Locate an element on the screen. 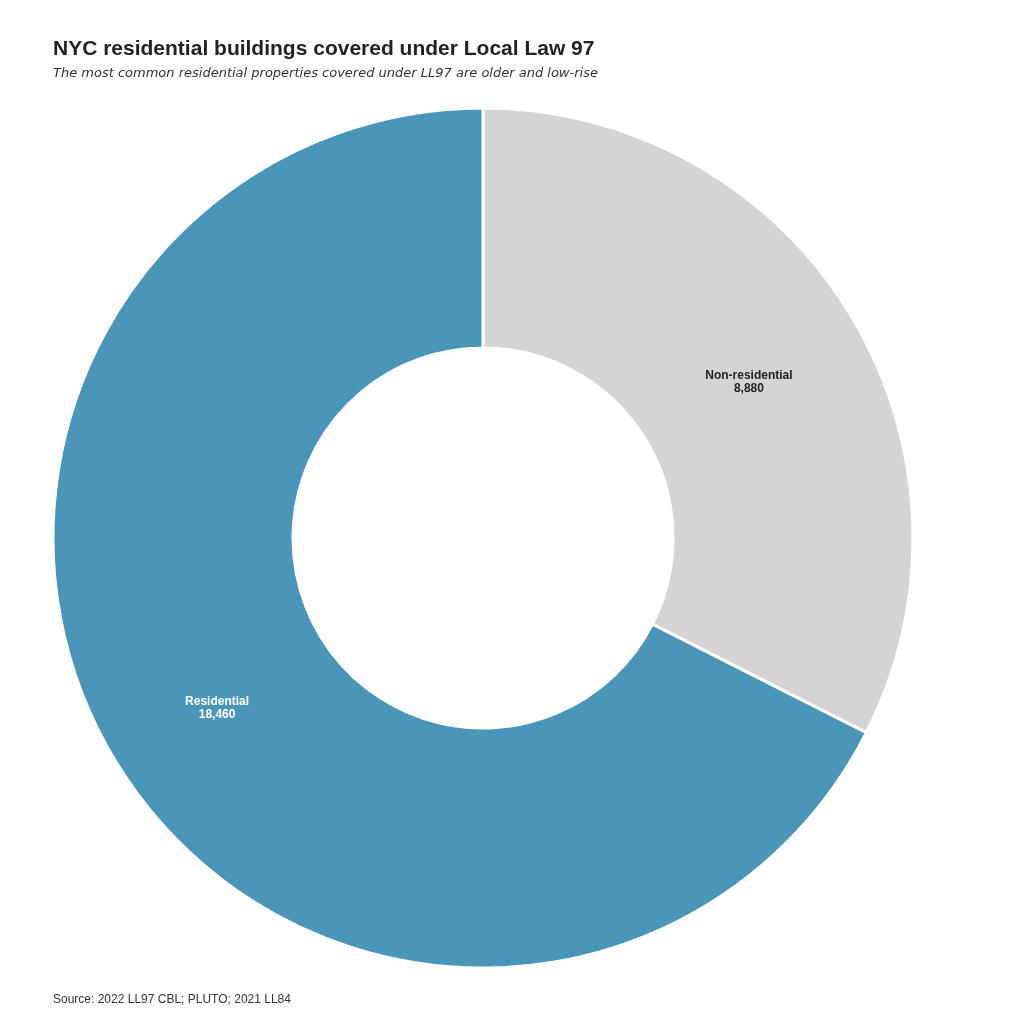 Image resolution: width=1024 pixels, height=1024 pixels. data-label: 18,460 is located at coordinates (217, 714).